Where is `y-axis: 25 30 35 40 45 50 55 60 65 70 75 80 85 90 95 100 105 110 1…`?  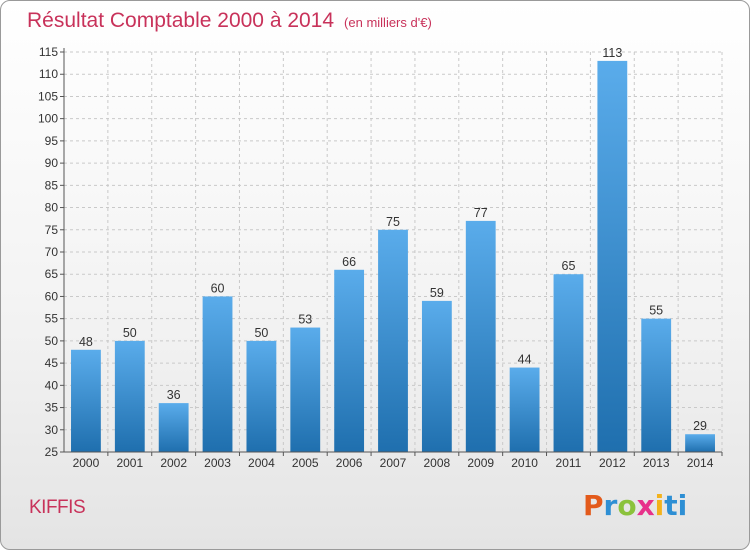
y-axis: 25 30 35 40 45 50 55 60 65 70 75 80 85 90 95 100 105 110 1… is located at coordinates (51, 252).